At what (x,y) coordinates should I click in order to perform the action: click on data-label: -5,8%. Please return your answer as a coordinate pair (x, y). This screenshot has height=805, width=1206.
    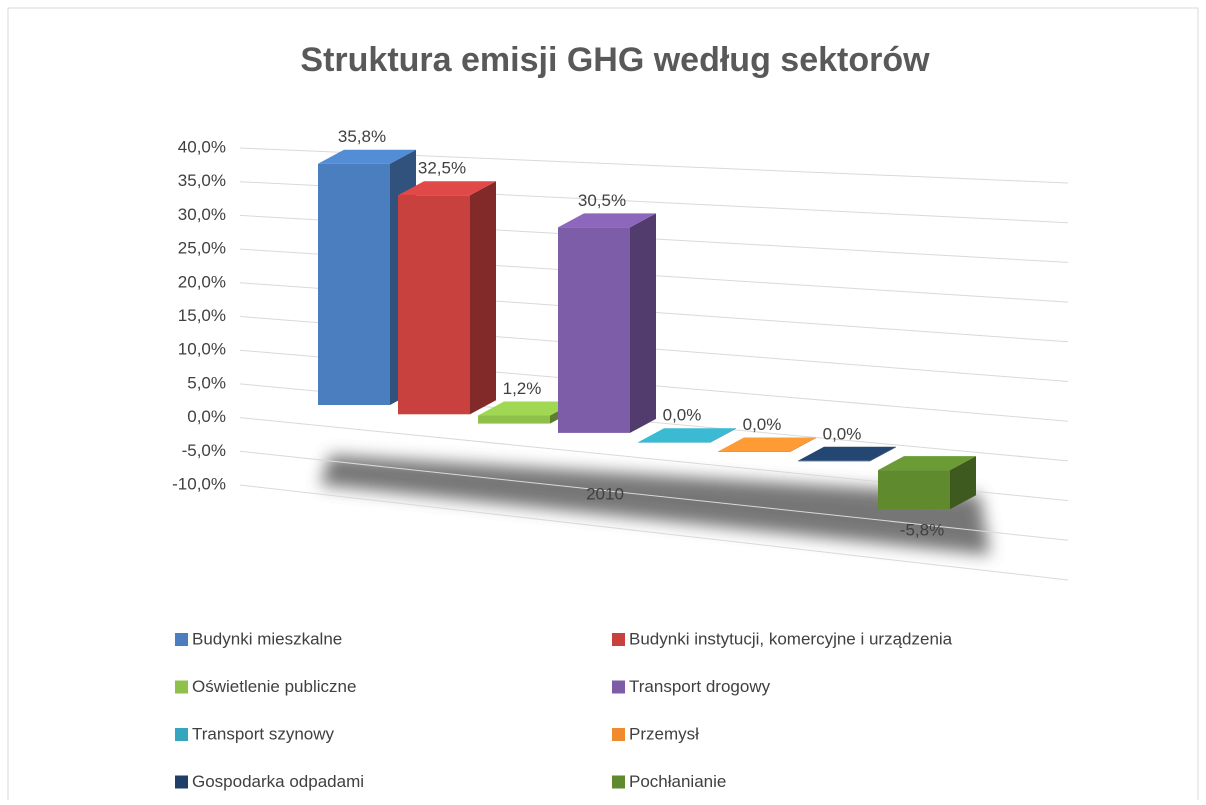
    Looking at the image, I should click on (922, 530).